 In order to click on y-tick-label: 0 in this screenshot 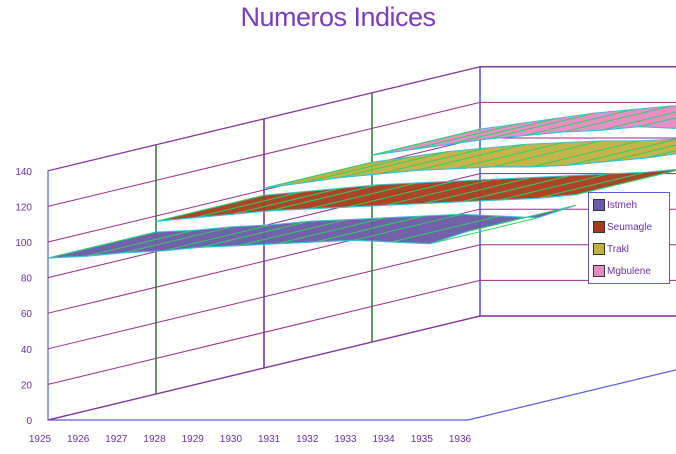, I will do `click(29, 421)`.